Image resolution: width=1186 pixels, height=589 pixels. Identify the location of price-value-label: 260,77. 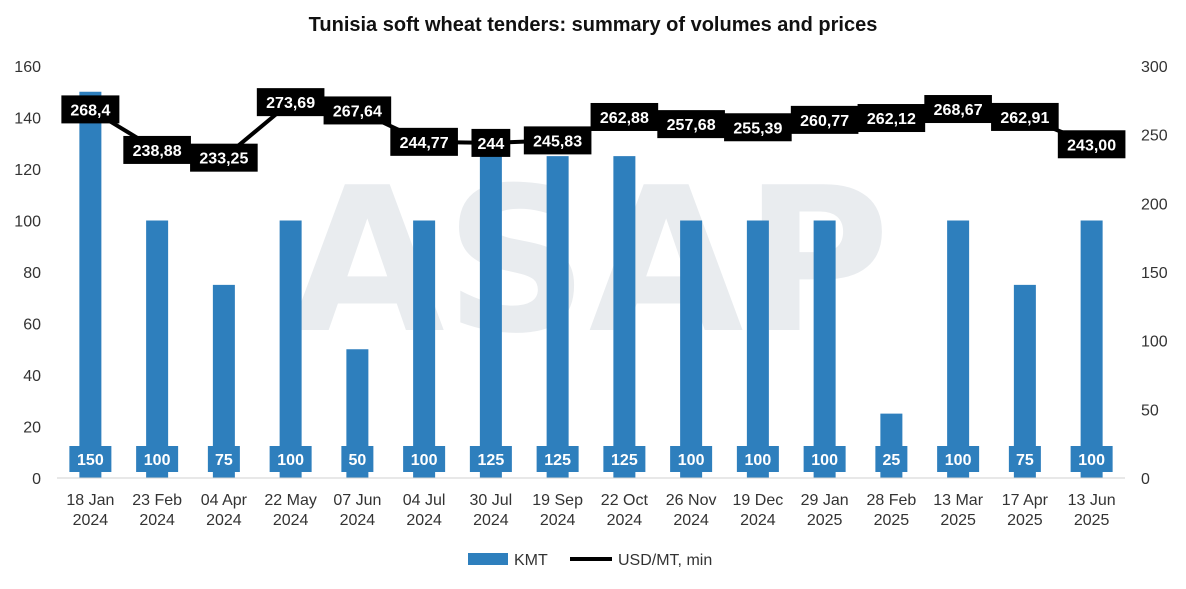
(824, 121).